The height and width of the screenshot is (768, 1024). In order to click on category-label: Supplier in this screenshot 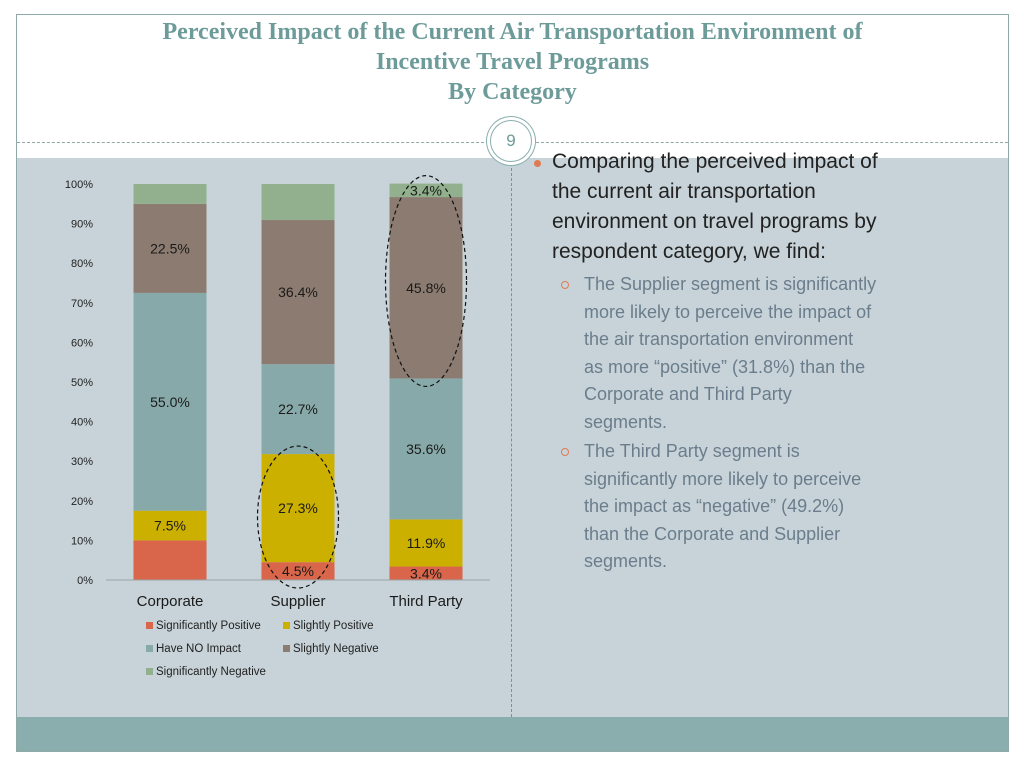, I will do `click(297, 601)`.